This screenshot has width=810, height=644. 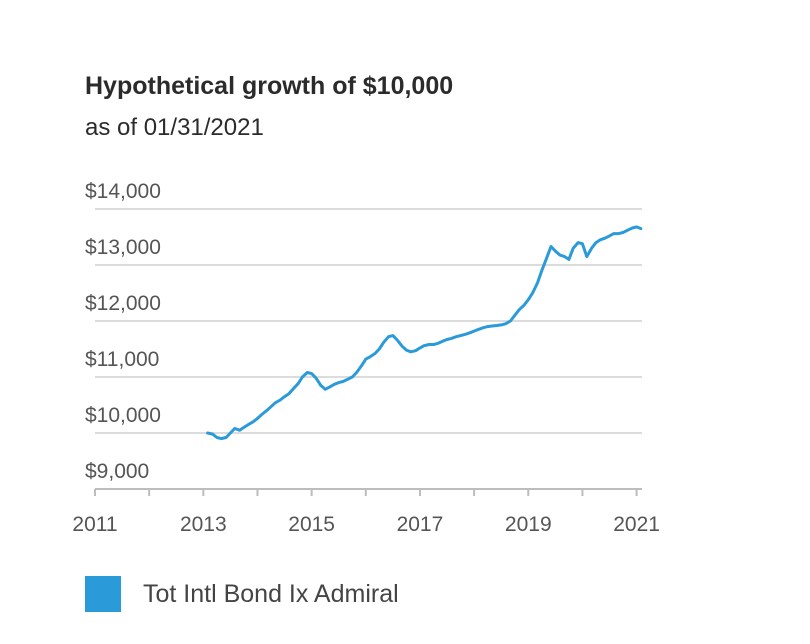 I want to click on chart-legend: Tot Intl Bond Ix Admiral, so click(x=242, y=594).